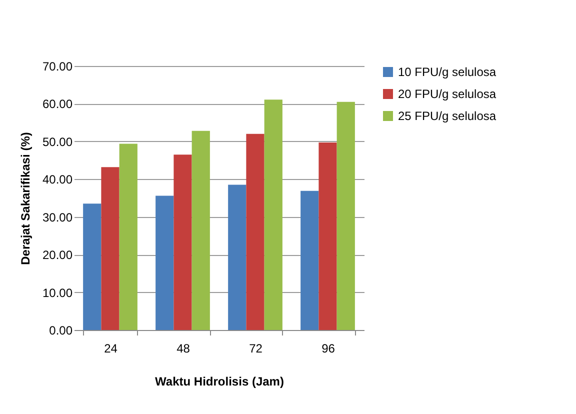  Describe the element at coordinates (57, 179) in the screenshot. I see `y-tick-label: 40.00` at that location.